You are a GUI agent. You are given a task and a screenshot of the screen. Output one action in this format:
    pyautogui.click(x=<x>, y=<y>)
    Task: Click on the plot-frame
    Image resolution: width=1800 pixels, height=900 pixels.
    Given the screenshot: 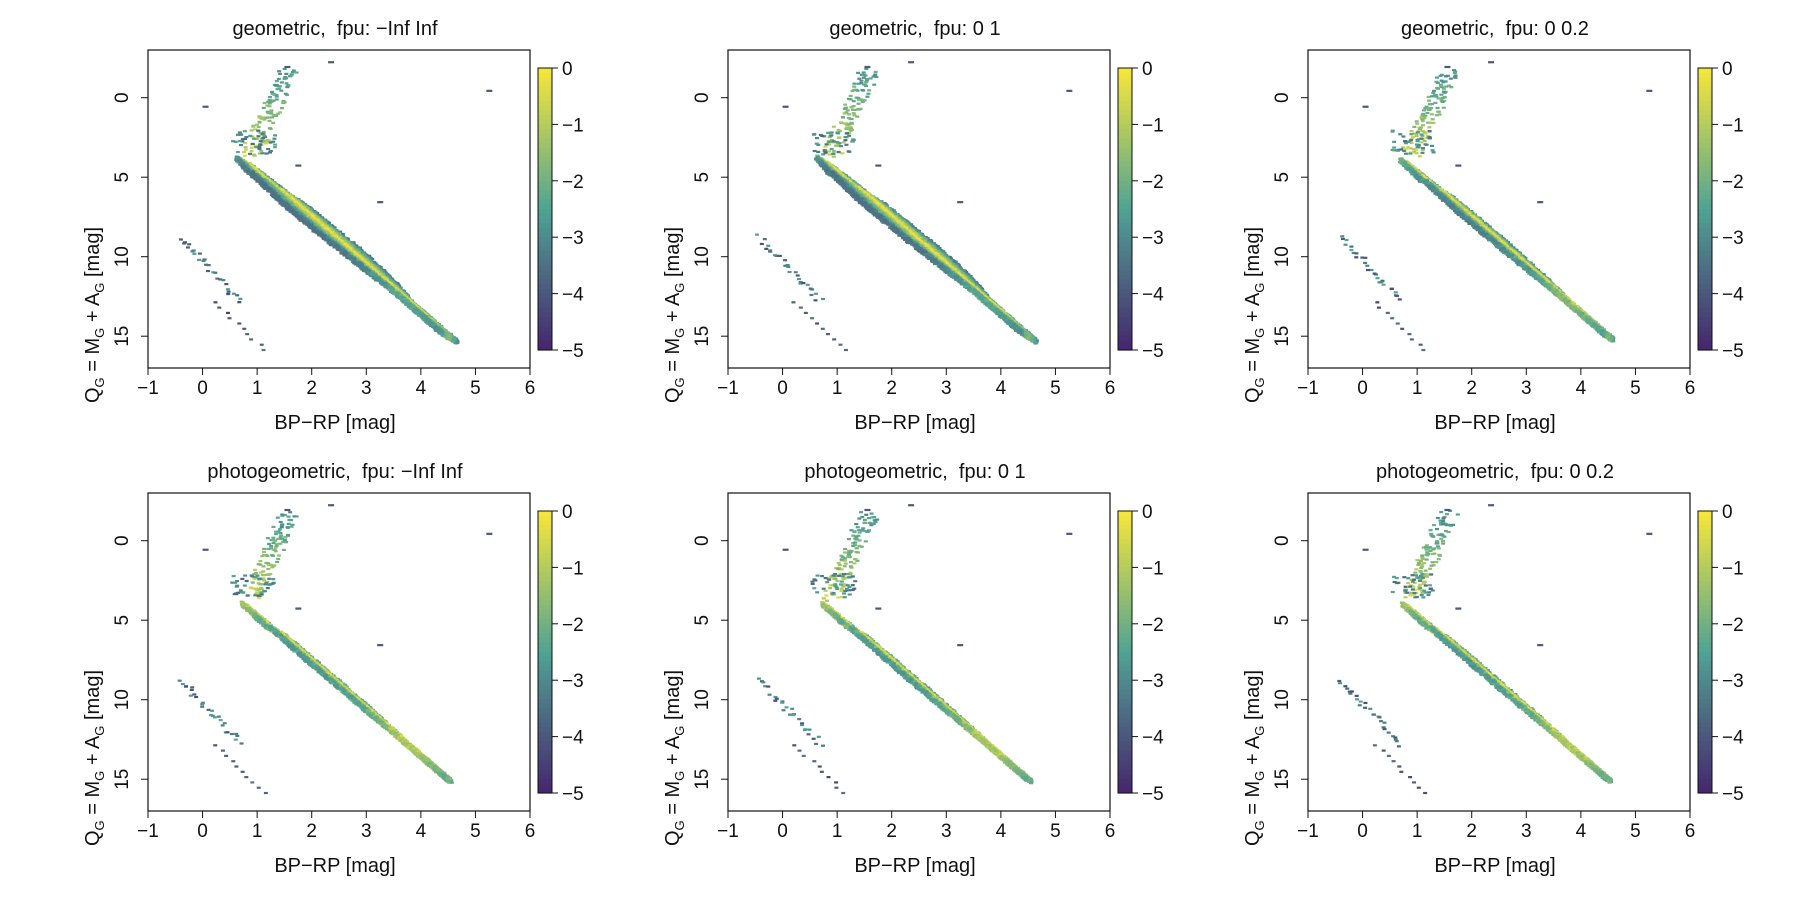 What is the action you would take?
    pyautogui.click(x=339, y=209)
    